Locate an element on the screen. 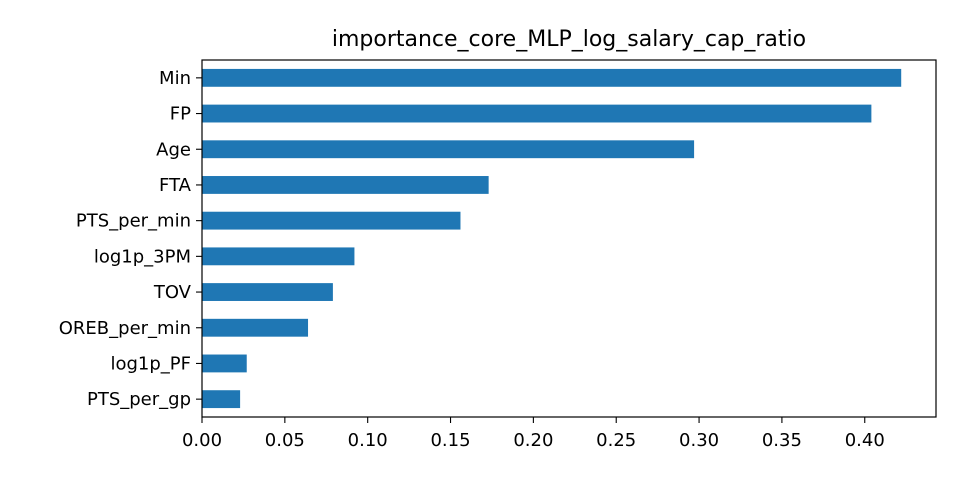 Image resolution: width=960 pixels, height=480 pixels. bar-PTS_per_min is located at coordinates (331, 220).